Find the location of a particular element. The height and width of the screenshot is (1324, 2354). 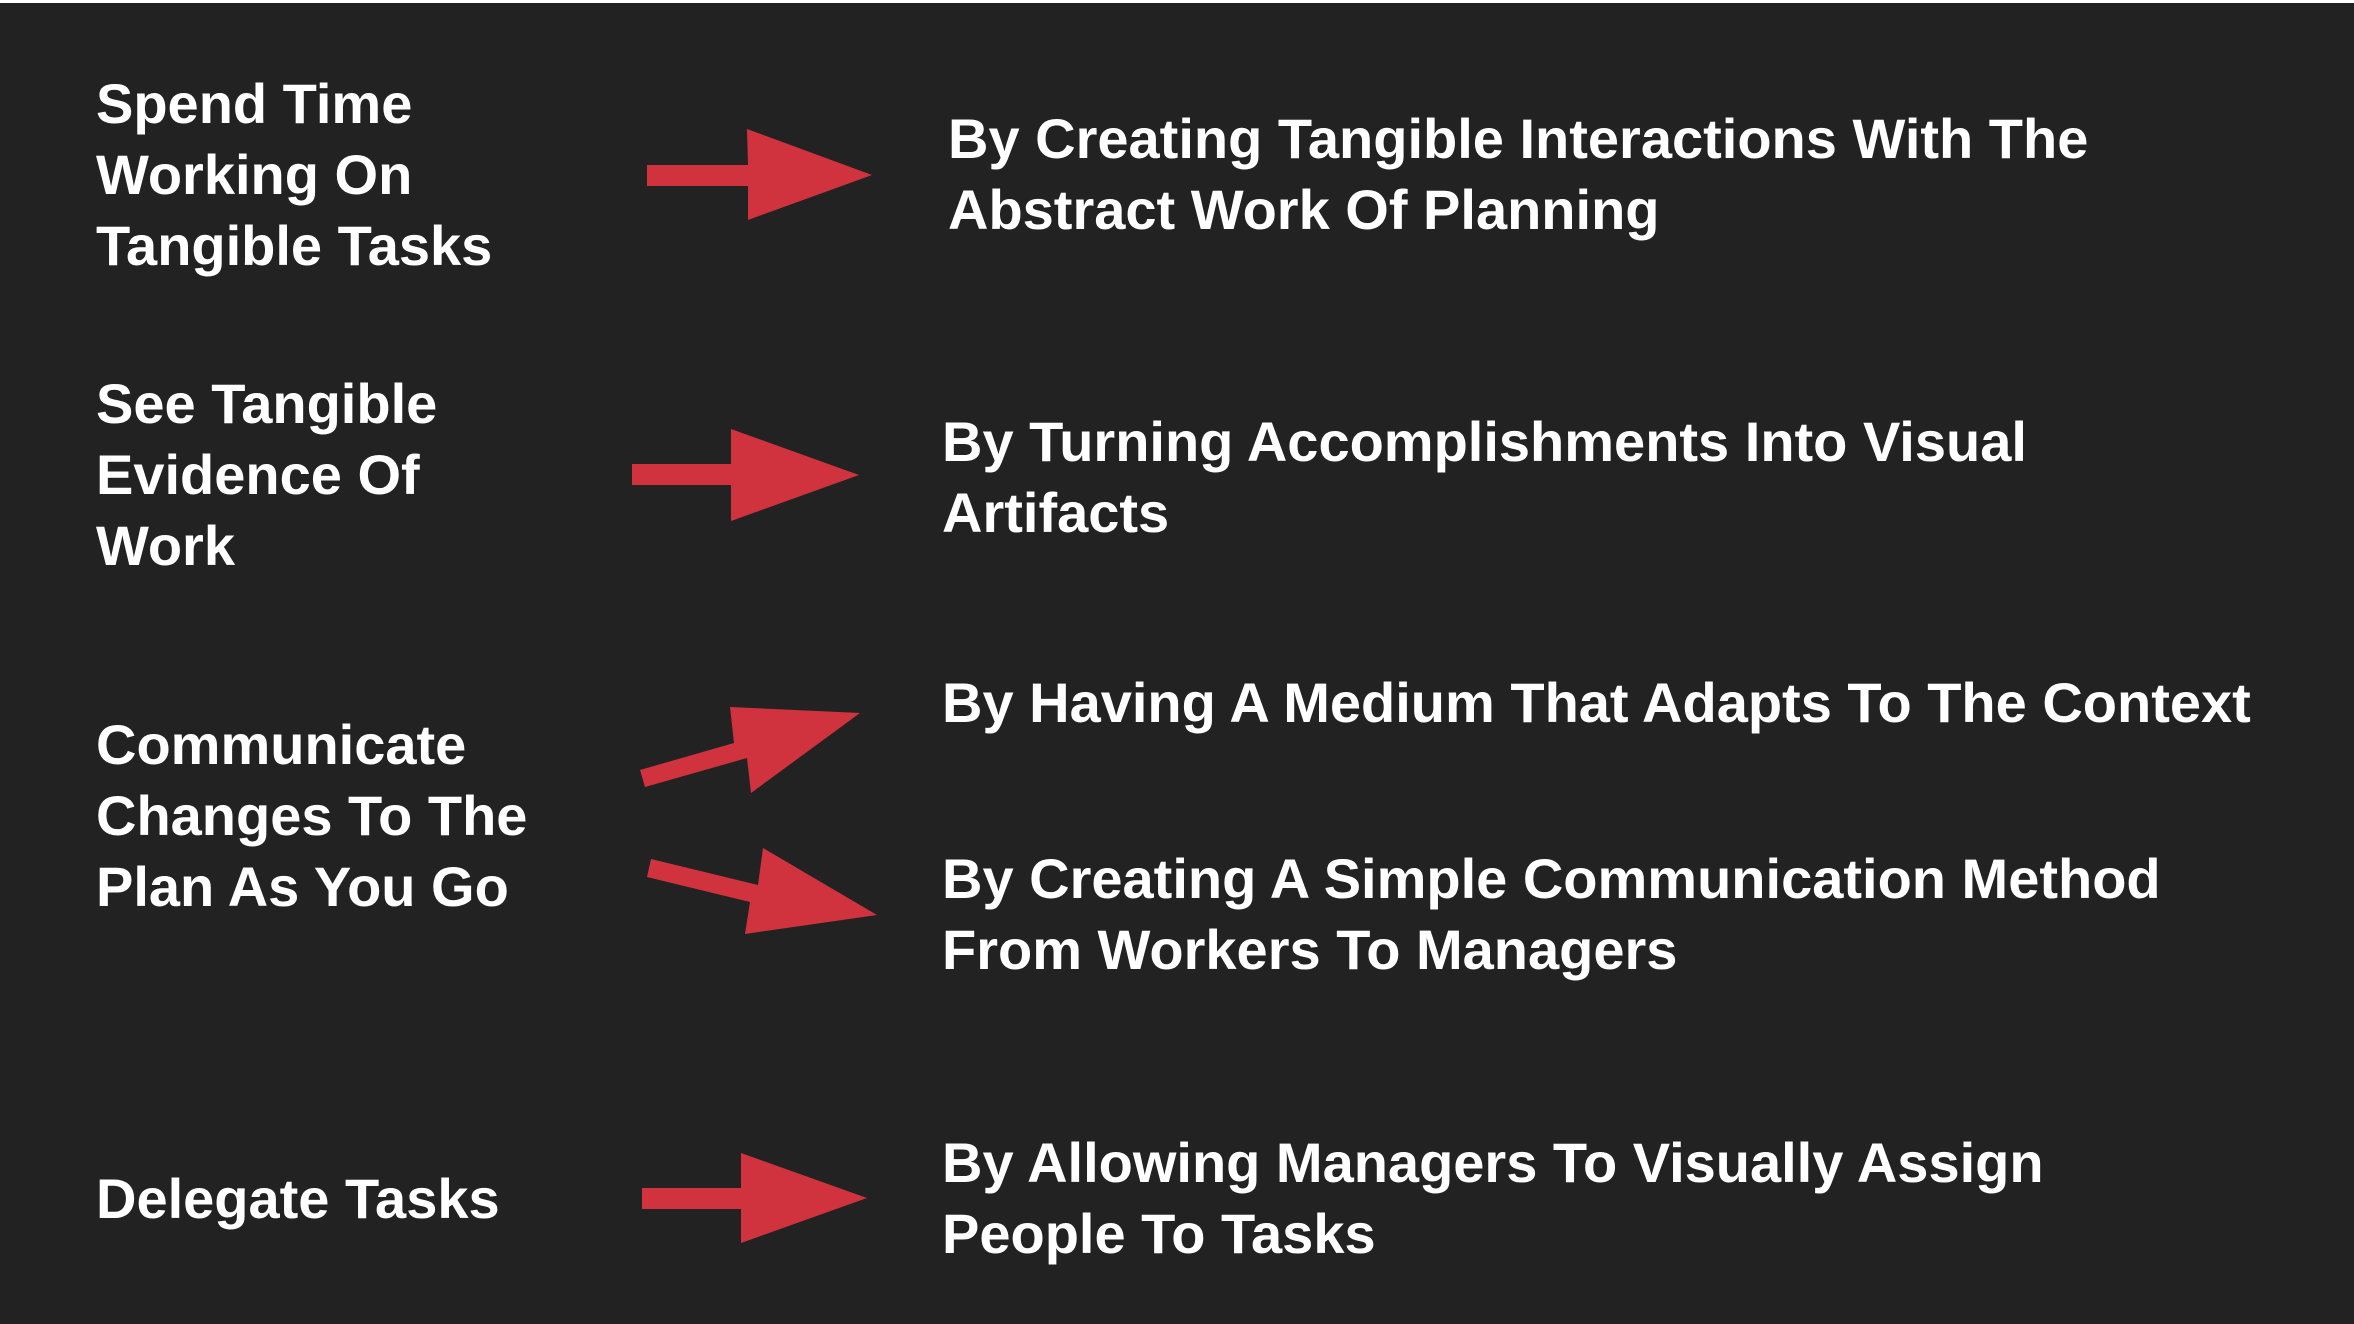

arrows-layer is located at coordinates (754, 686).